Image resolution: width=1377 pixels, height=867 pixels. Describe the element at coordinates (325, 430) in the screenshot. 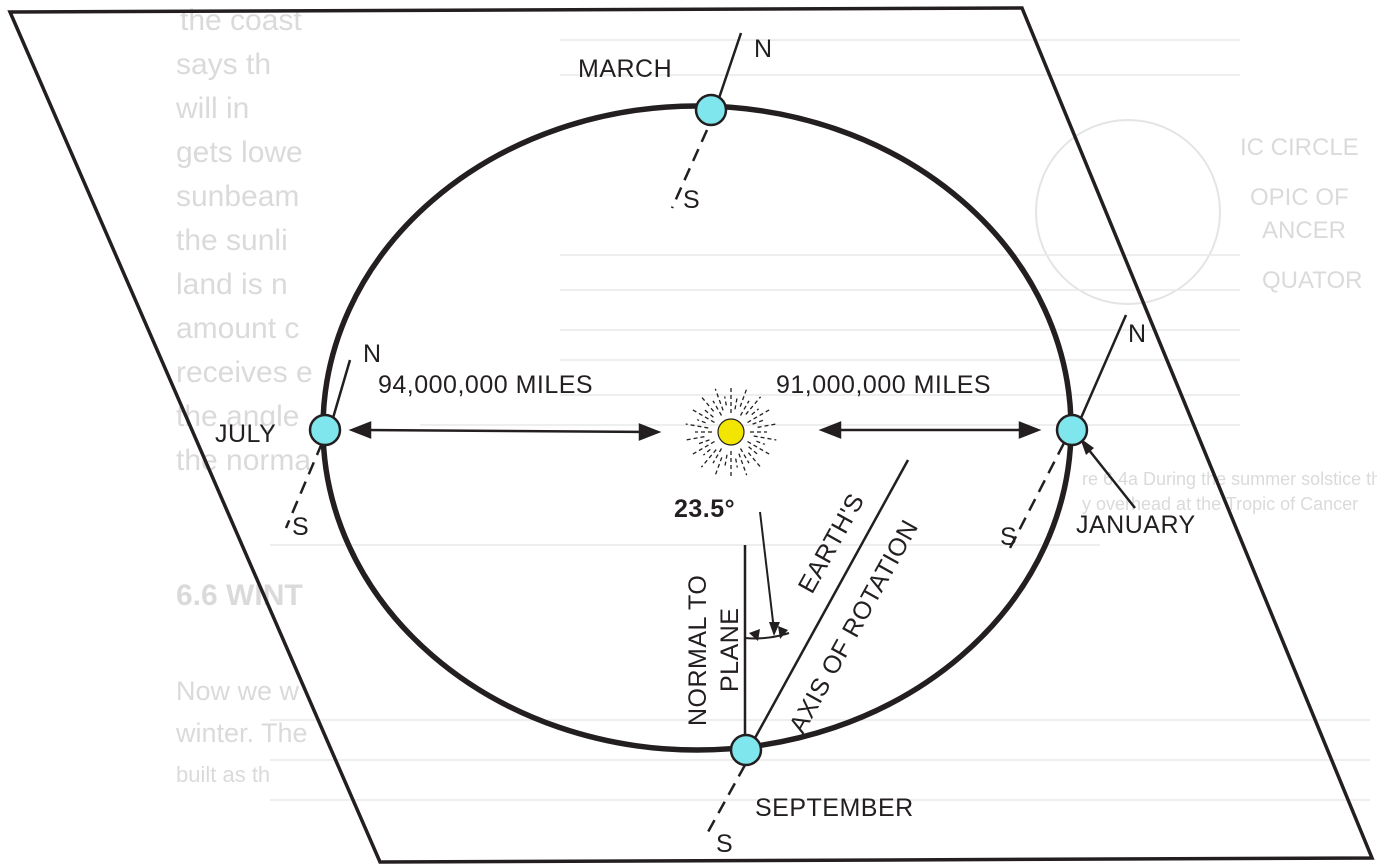

I see `earth-july-icon` at that location.